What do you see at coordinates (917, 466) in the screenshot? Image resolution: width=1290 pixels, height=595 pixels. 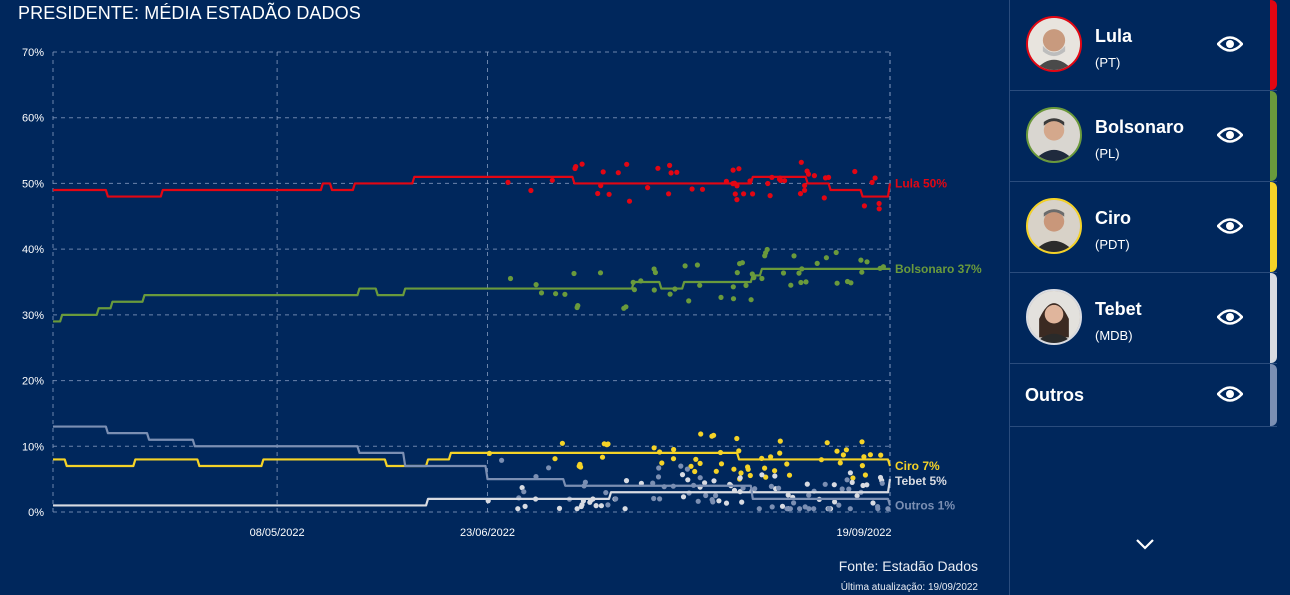 I see `end-label-ciro: Ciro 7%` at bounding box center [917, 466].